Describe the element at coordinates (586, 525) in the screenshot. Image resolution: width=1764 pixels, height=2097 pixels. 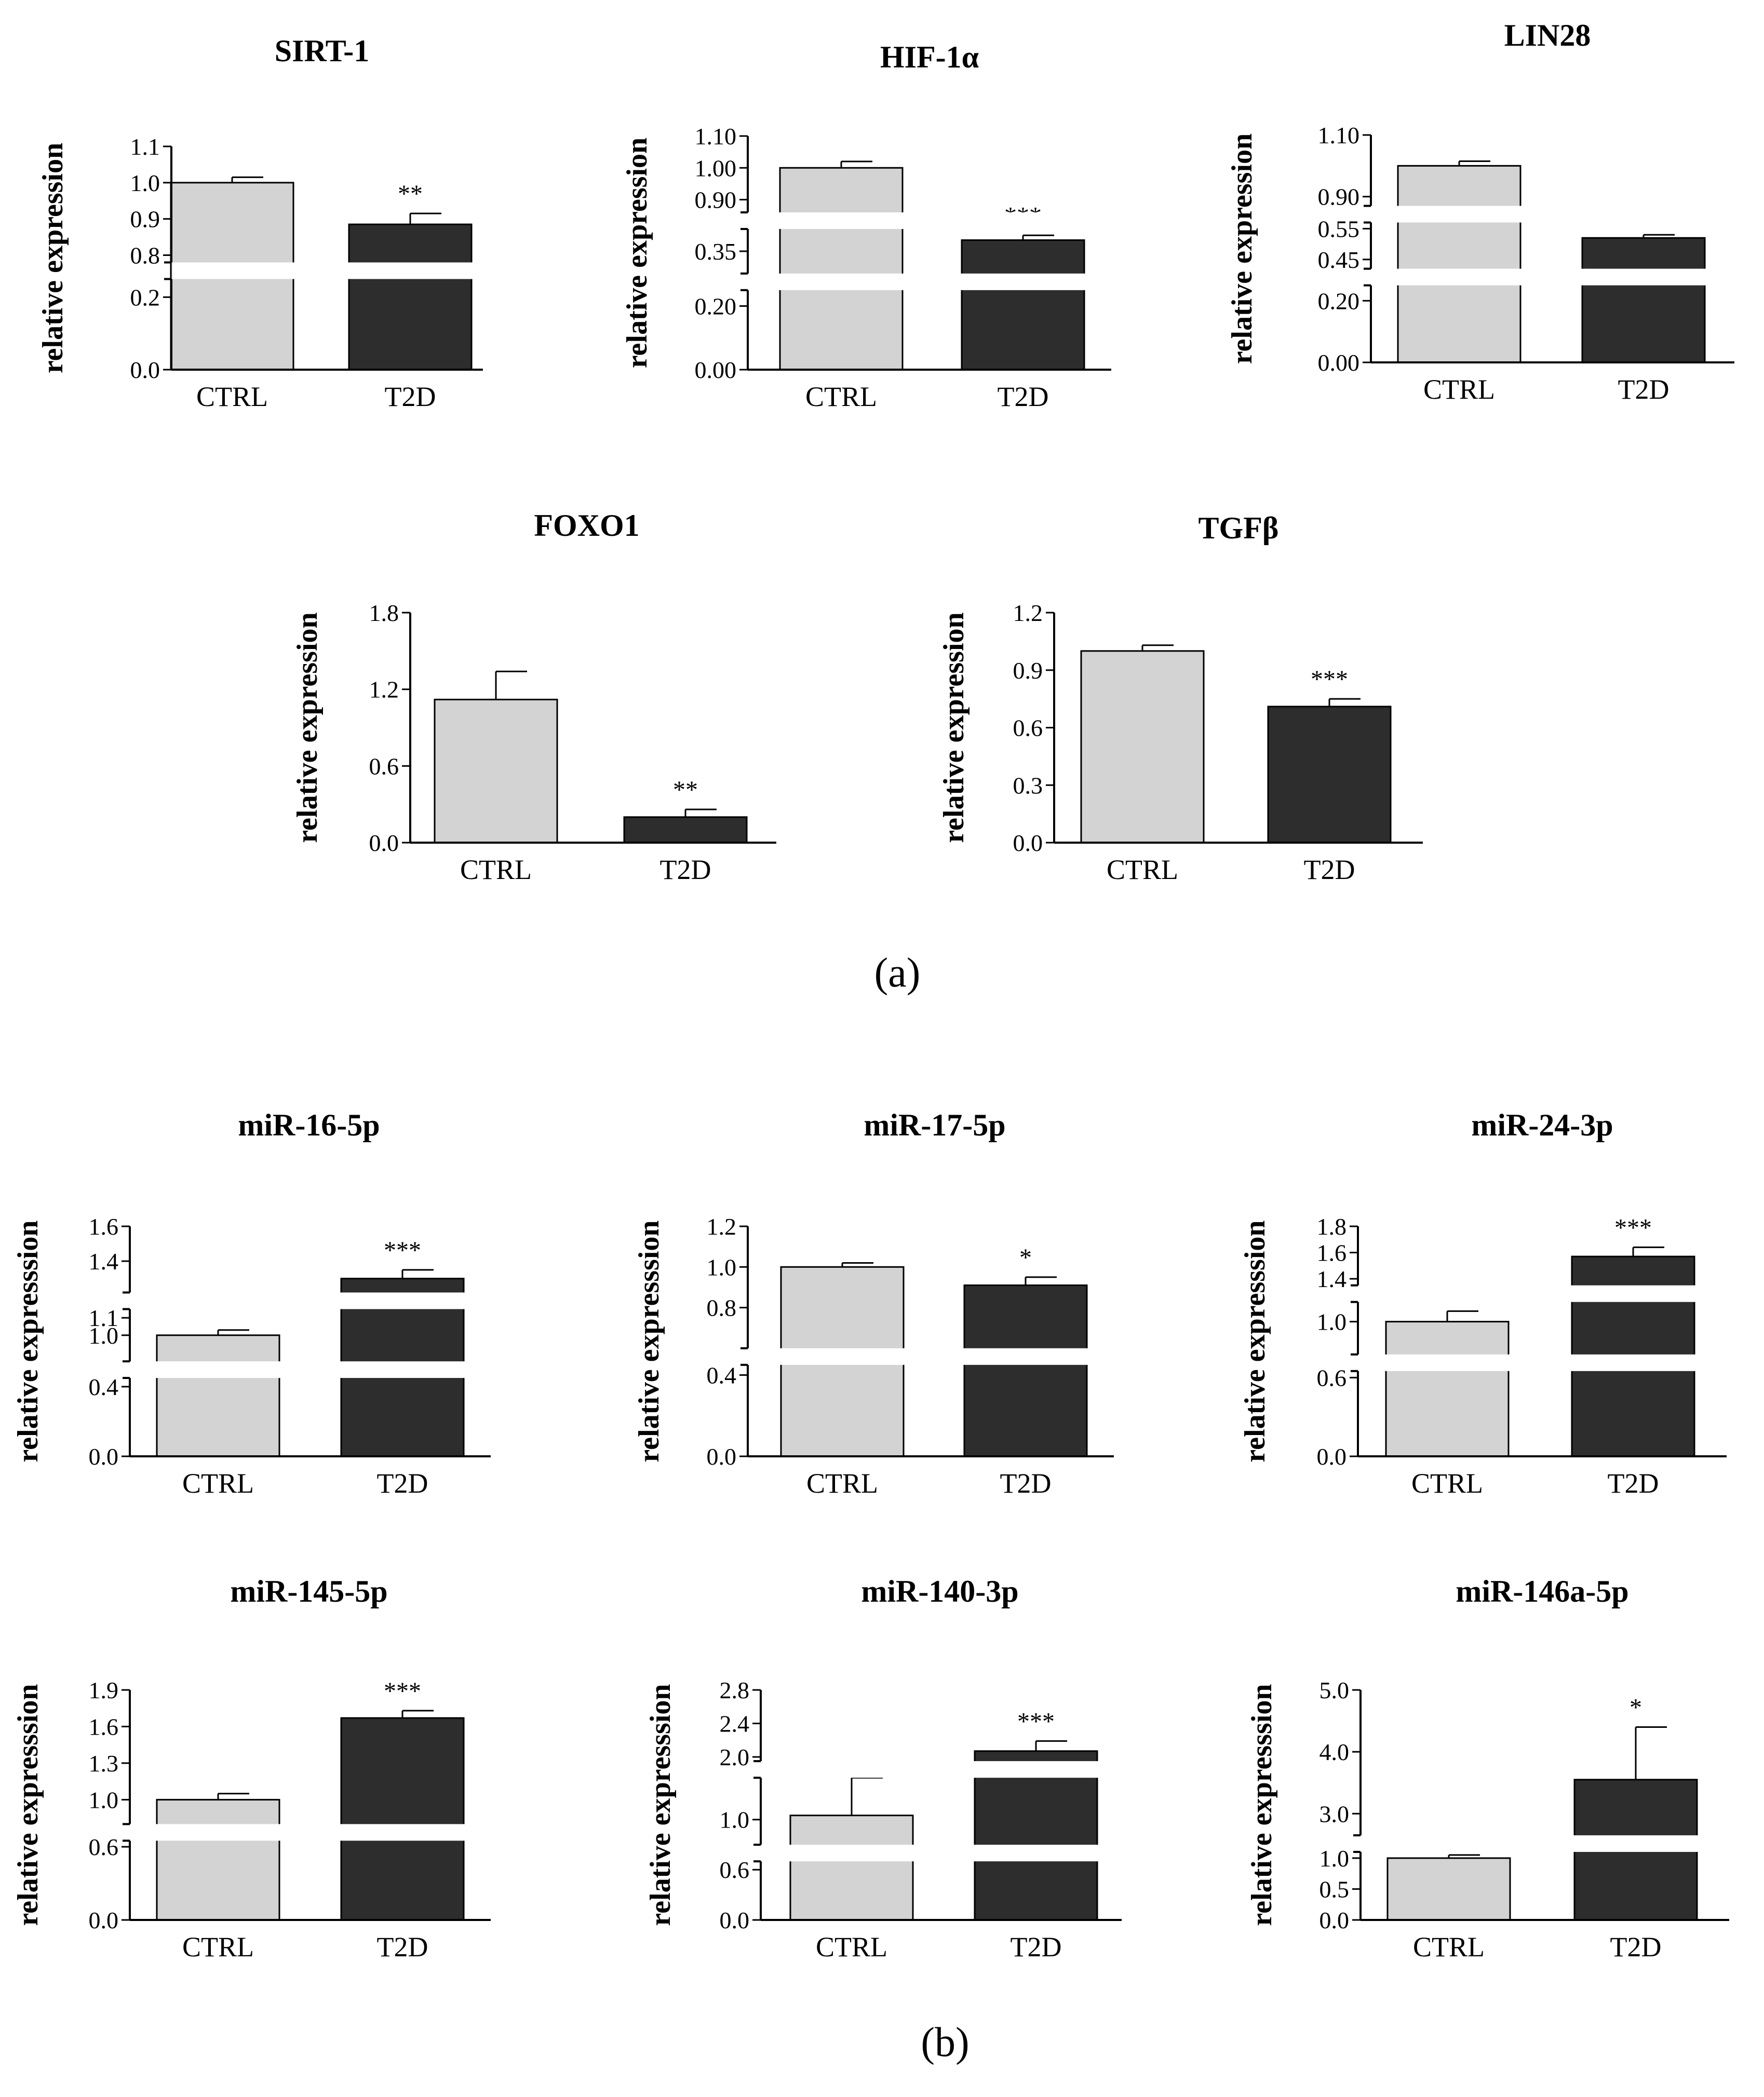
I see `chart-title: FOXO1` at that location.